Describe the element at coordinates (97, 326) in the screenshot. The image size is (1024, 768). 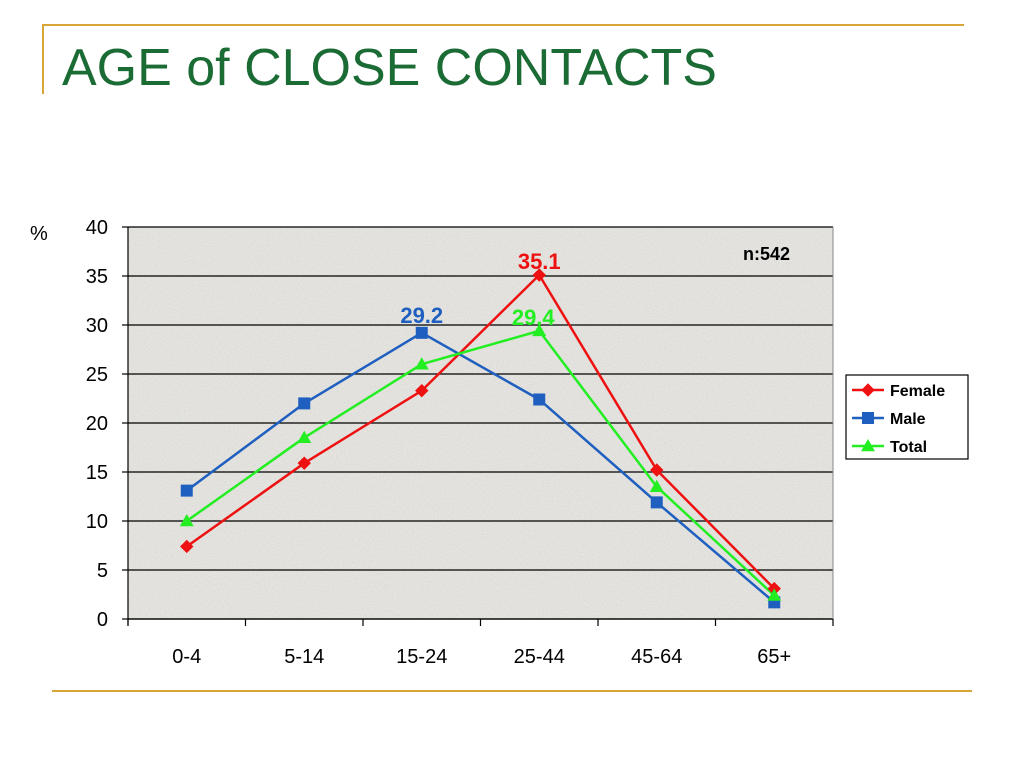
I see `y-tick-label: 30` at that location.